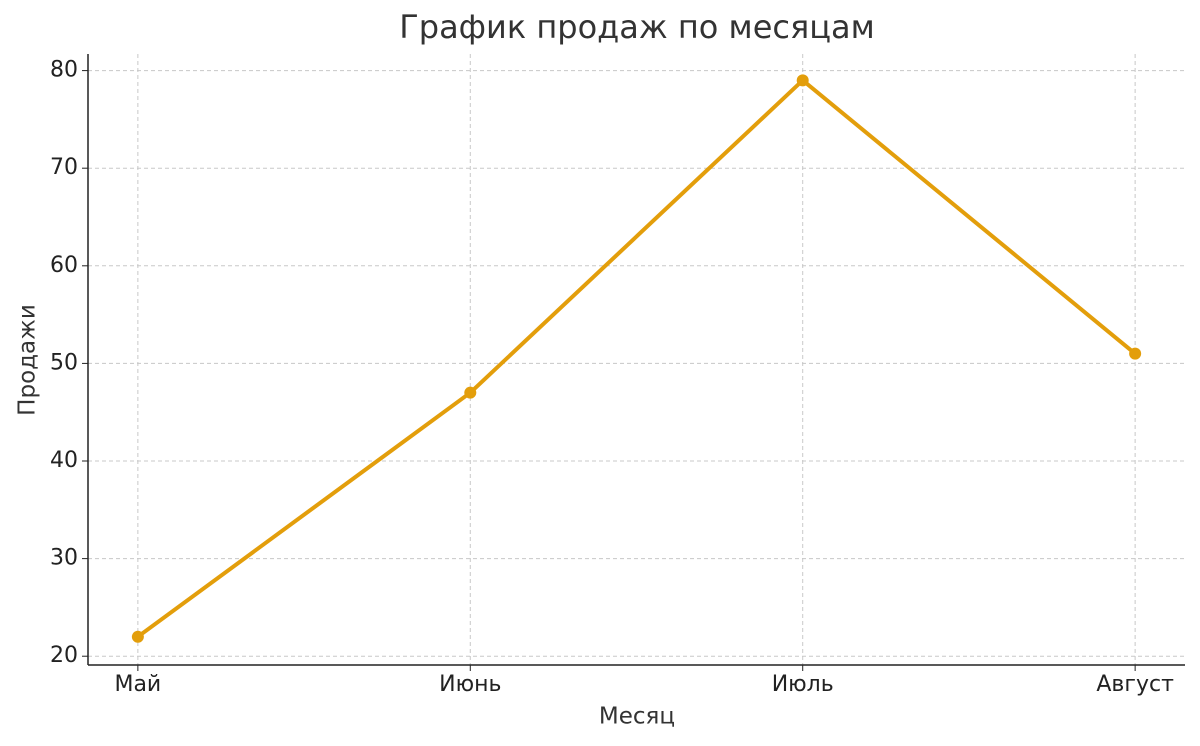 Image resolution: width=1200 pixels, height=746 pixels. Describe the element at coordinates (64, 167) in the screenshot. I see `y-tick-label: 70` at that location.